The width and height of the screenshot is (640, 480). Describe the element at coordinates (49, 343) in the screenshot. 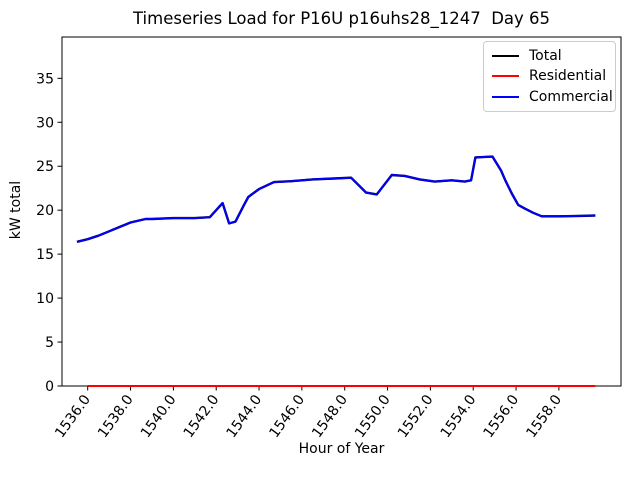

I see `y-tick-label: 5` at that location.